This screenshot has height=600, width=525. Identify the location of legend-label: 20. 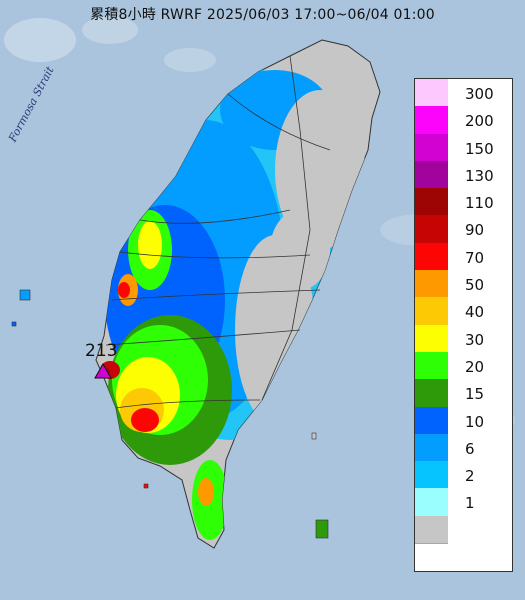
(475, 366).